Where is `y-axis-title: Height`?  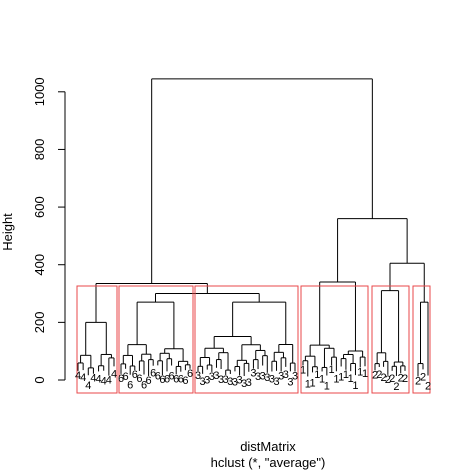 y-axis-title: Height is located at coordinates (7, 232).